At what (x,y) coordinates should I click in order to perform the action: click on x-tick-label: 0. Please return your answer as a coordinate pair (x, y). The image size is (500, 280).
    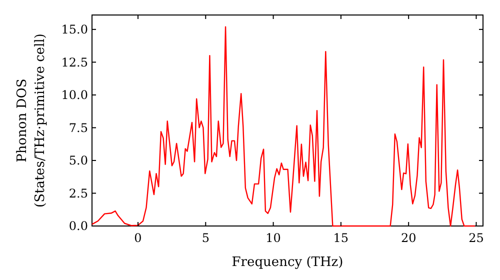
    Looking at the image, I should click on (138, 238).